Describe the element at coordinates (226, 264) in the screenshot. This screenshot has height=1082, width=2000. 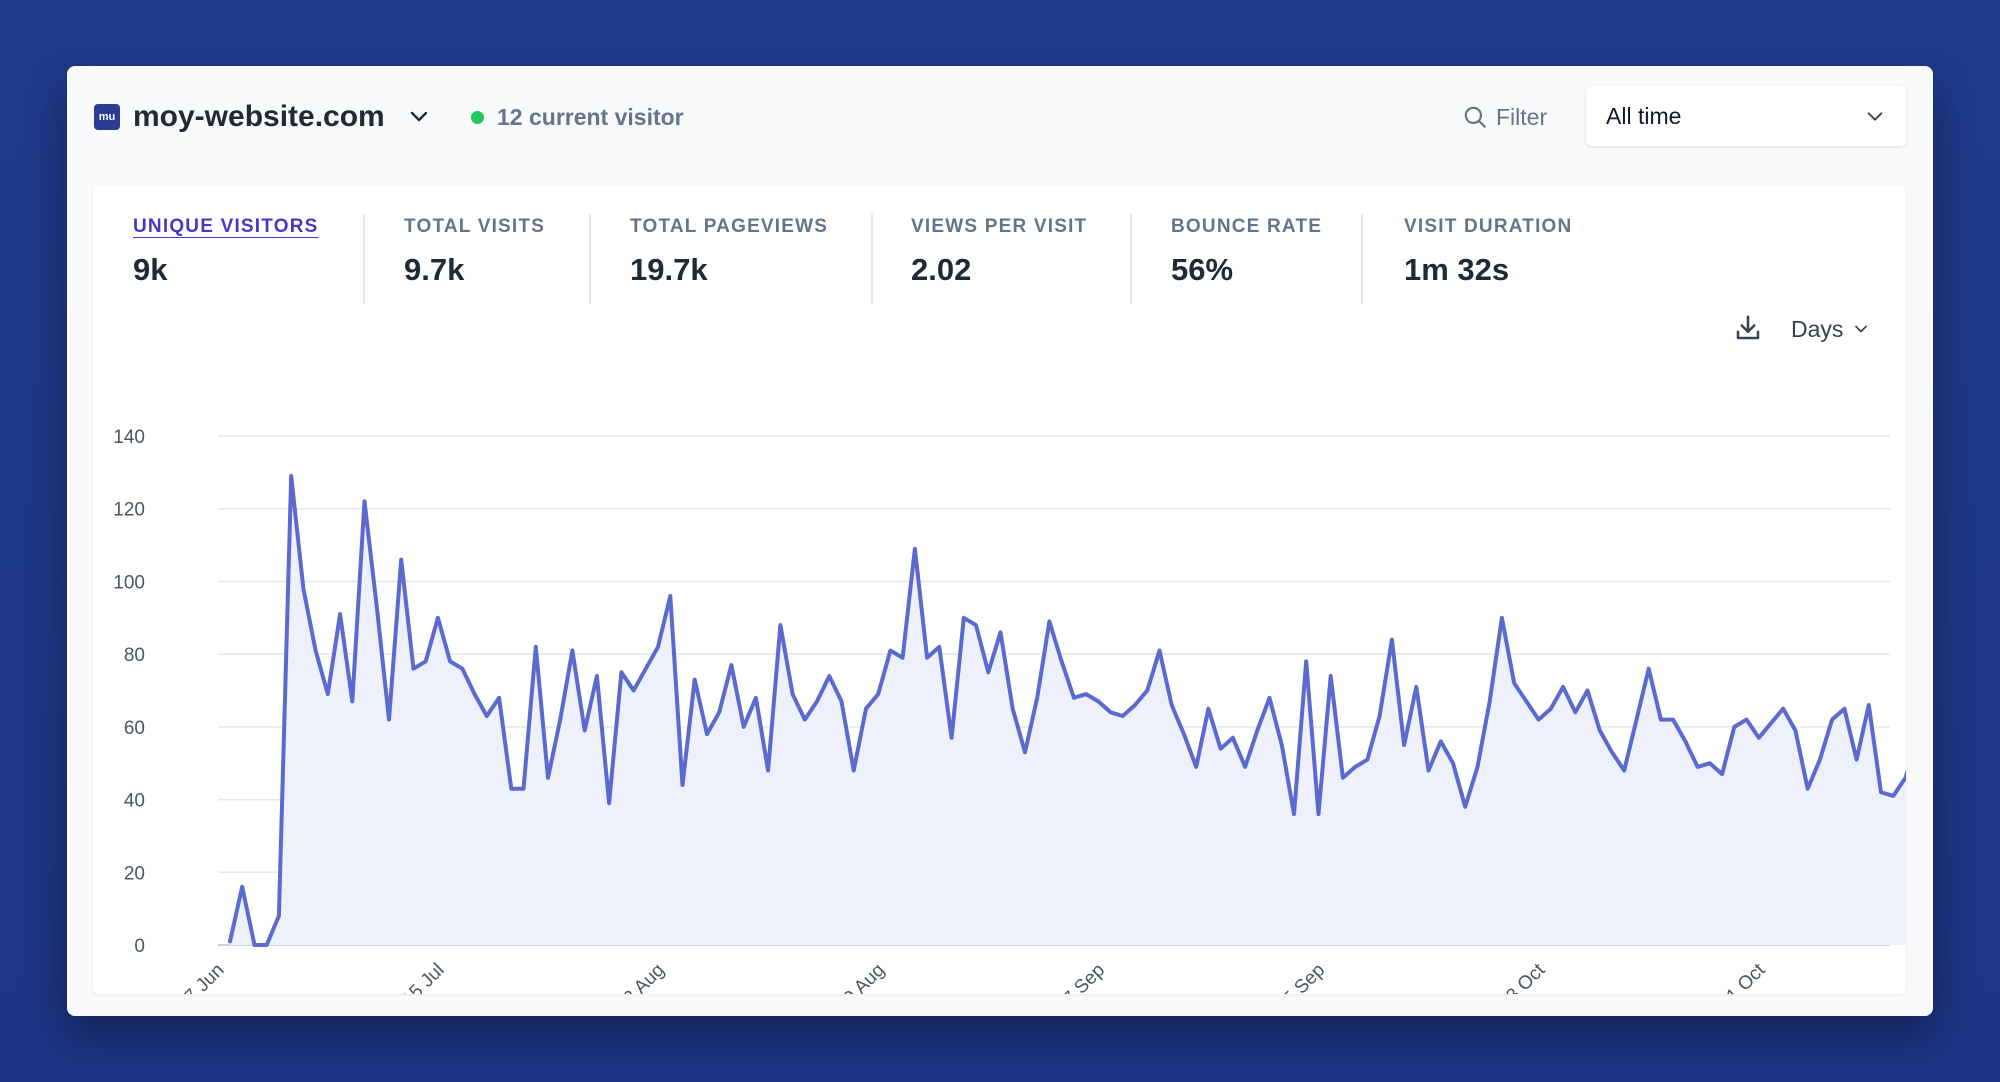
I see `stat-unique-visitors: UNIQUE VISITORS 9k` at that location.